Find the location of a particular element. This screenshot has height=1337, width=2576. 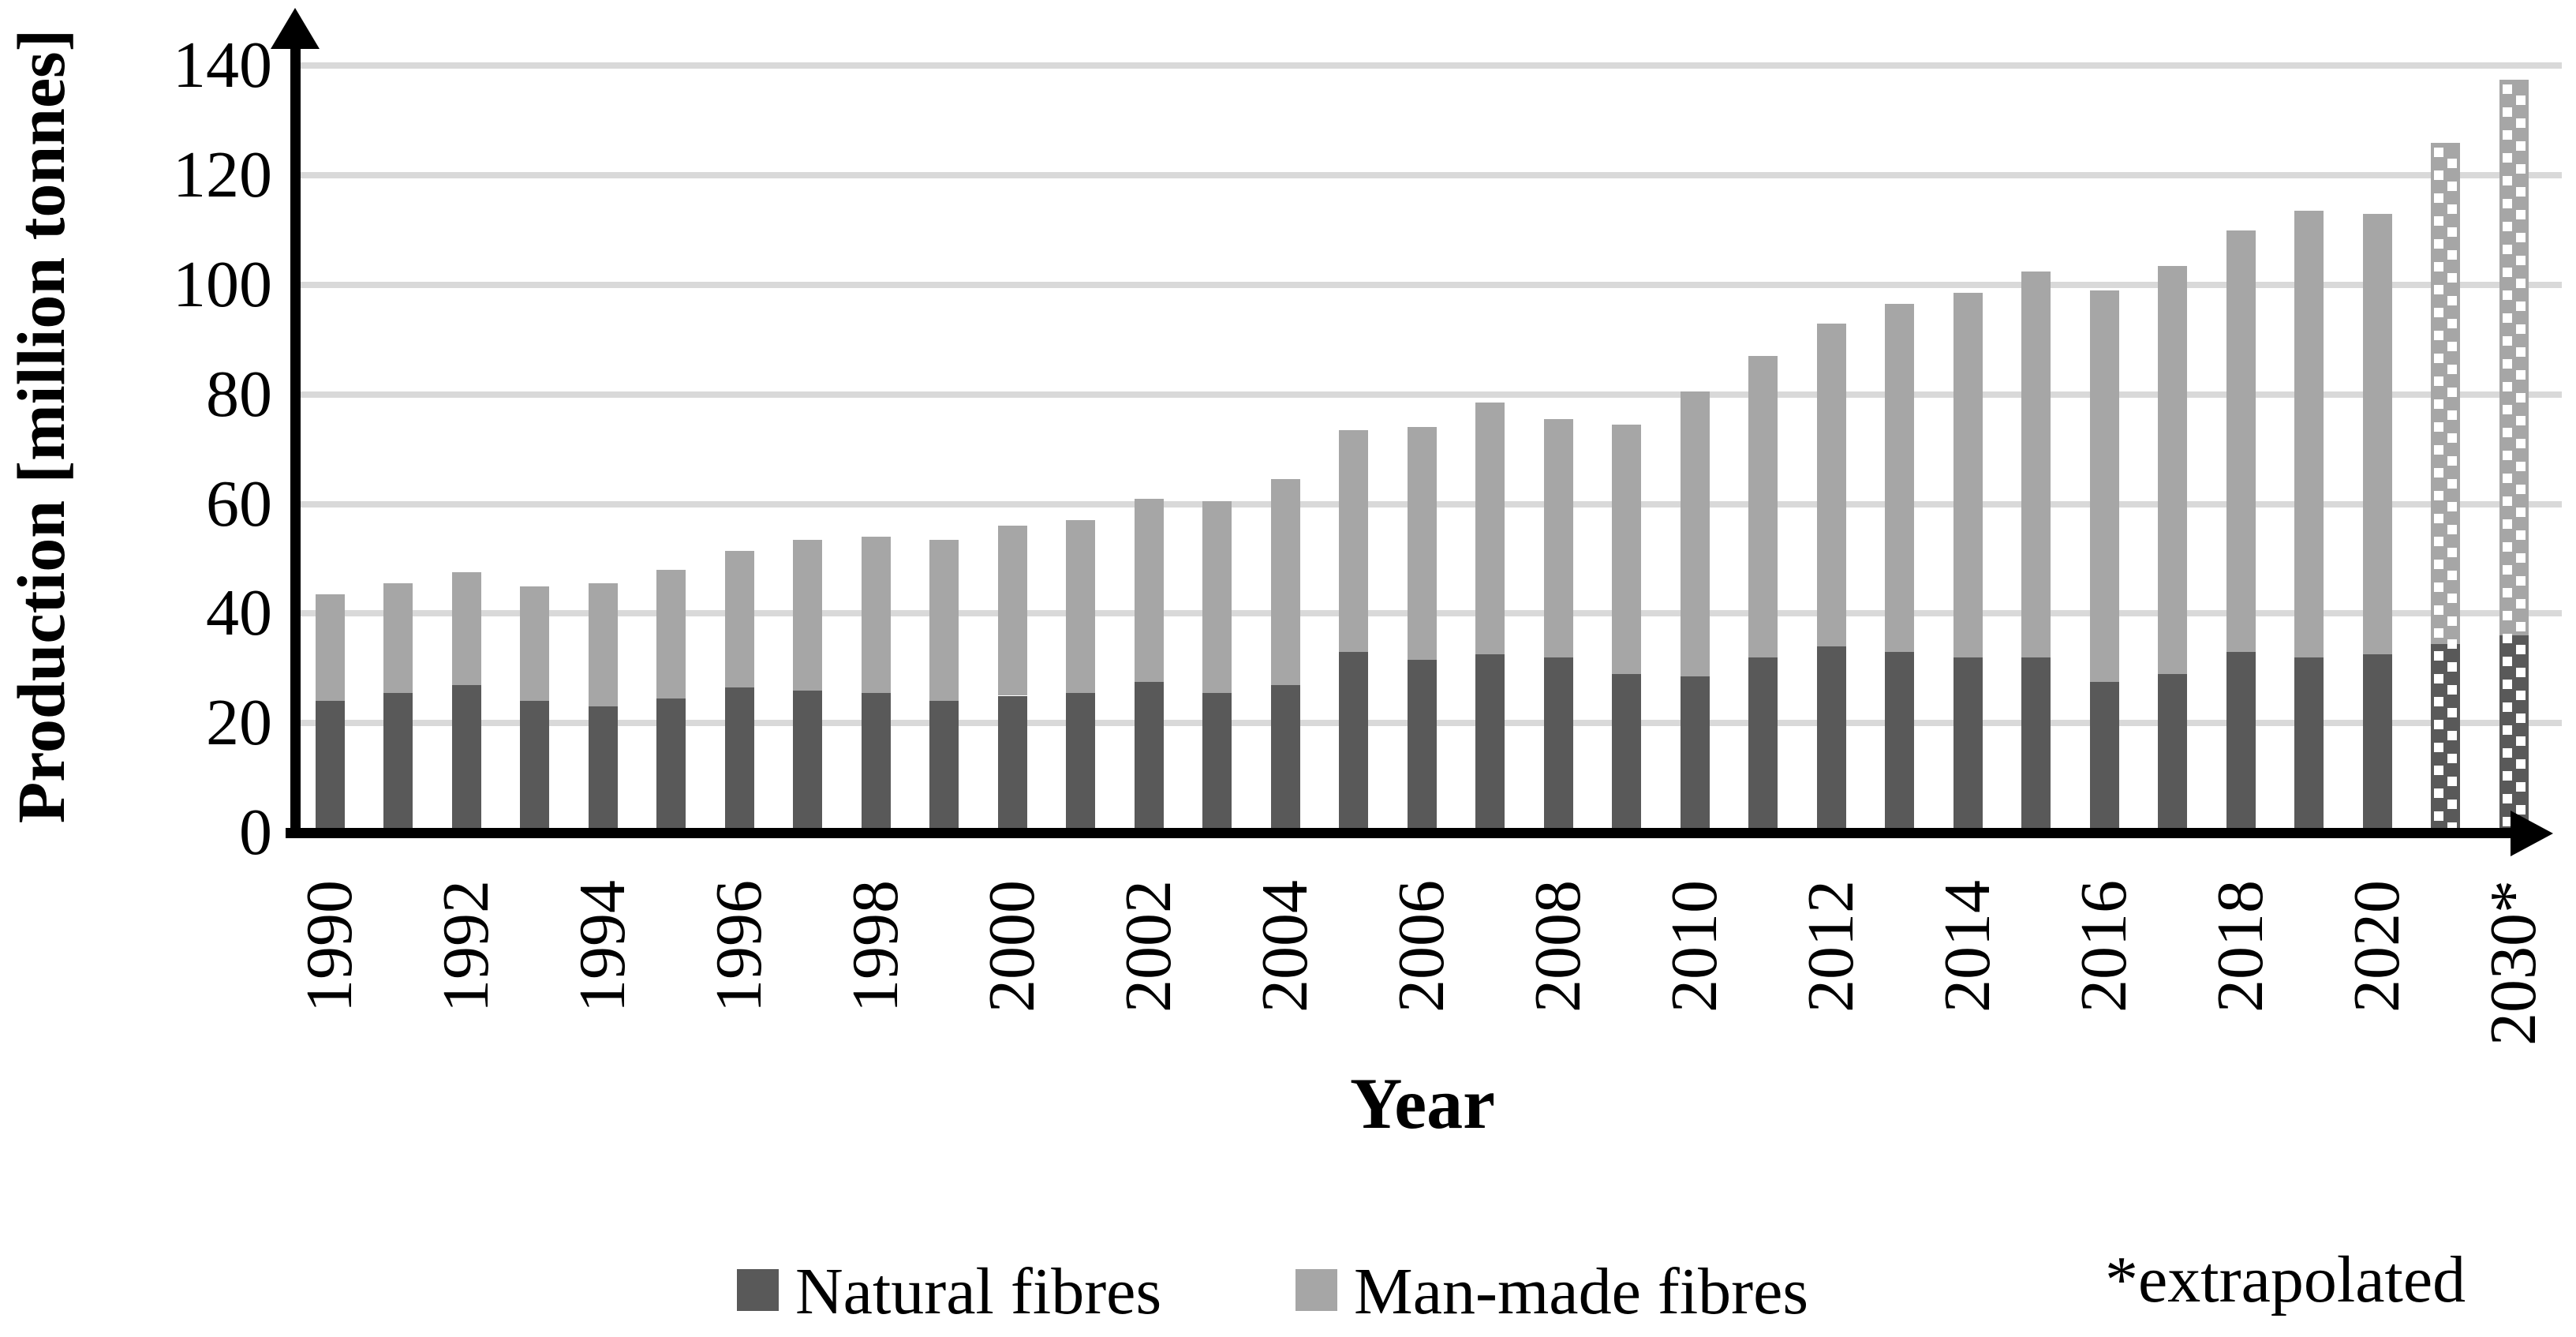

x-tick-label-2012: 2012 is located at coordinates (1831, 946).